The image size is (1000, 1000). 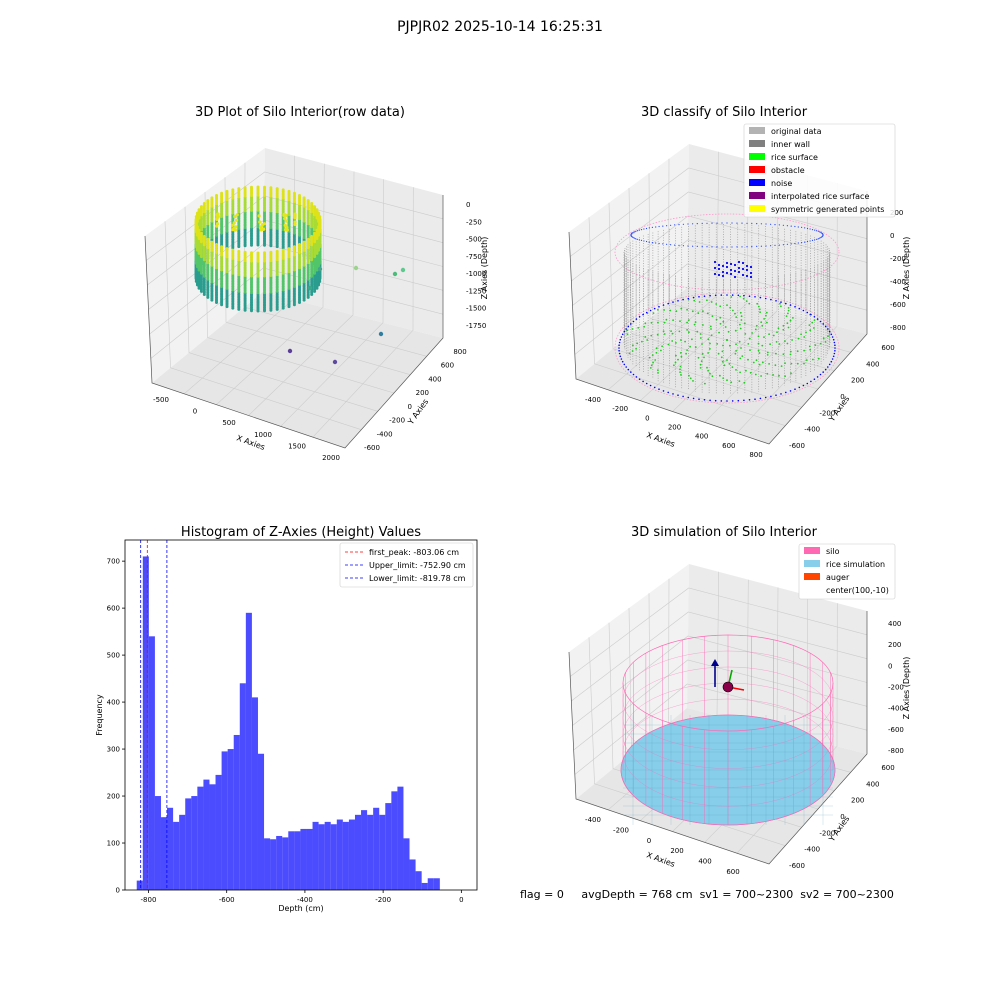 I want to click on simulation-legend: silo rice simulation auger center(100,-10), so click(x=847, y=571).